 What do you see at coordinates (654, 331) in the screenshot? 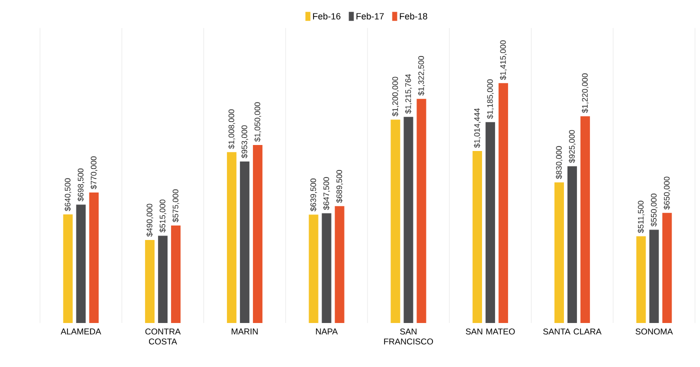
I see `x-tick-label: SONOMA` at bounding box center [654, 331].